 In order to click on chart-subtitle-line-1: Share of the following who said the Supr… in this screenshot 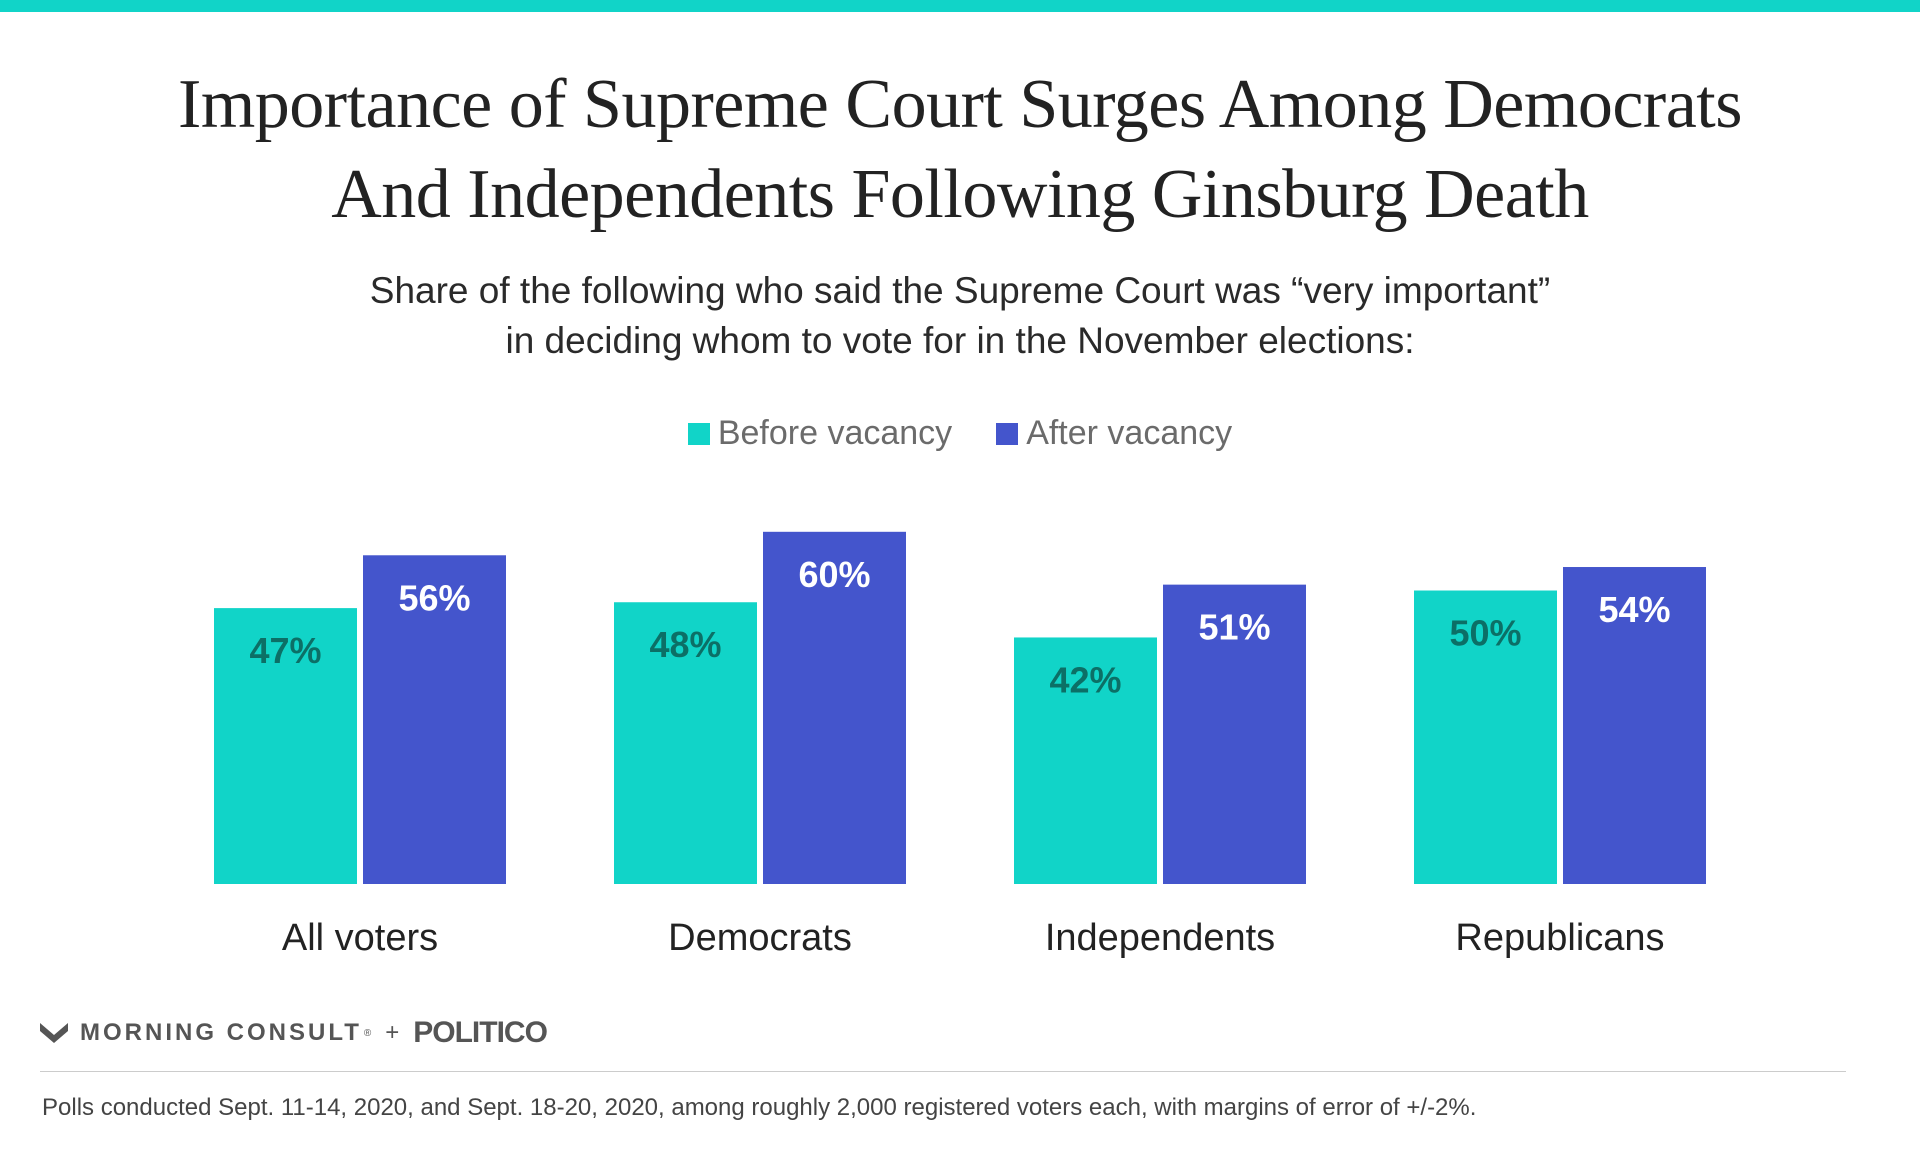, I will do `click(960, 290)`.